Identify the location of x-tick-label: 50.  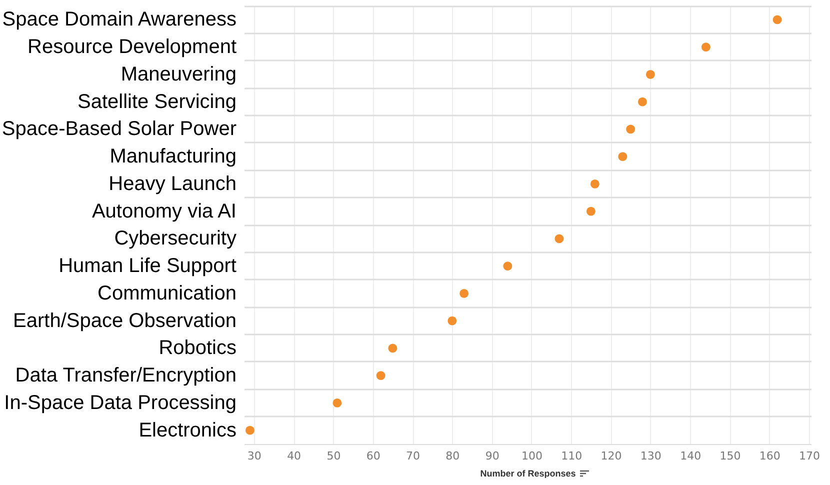
(333, 456).